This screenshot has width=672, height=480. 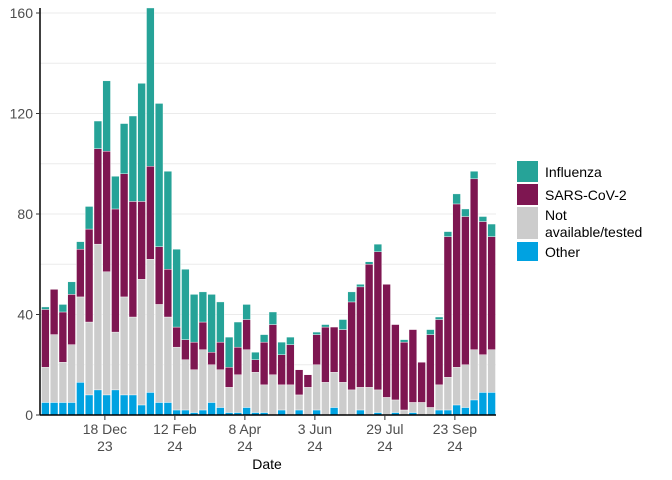 What do you see at coordinates (25, 315) in the screenshot?
I see `y-tick-label: 40` at bounding box center [25, 315].